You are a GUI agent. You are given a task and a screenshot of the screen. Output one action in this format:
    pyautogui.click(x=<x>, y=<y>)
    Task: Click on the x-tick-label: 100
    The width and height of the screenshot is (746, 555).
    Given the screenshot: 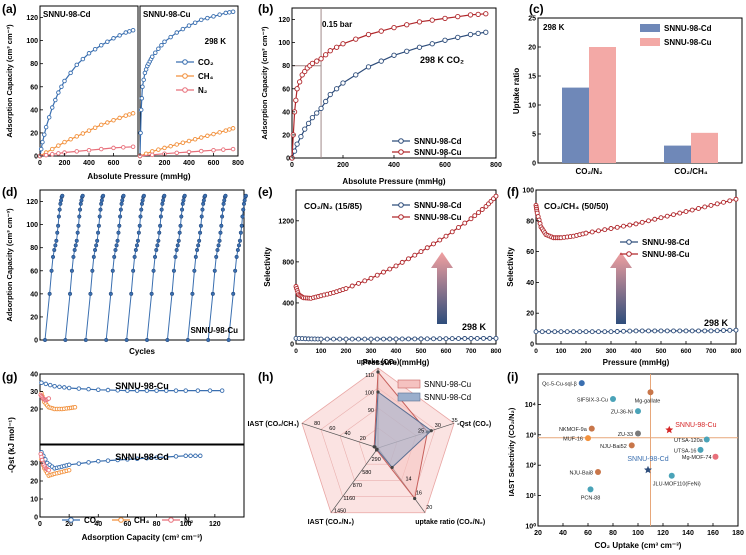 What is the action you would take?
    pyautogui.click(x=321, y=351)
    